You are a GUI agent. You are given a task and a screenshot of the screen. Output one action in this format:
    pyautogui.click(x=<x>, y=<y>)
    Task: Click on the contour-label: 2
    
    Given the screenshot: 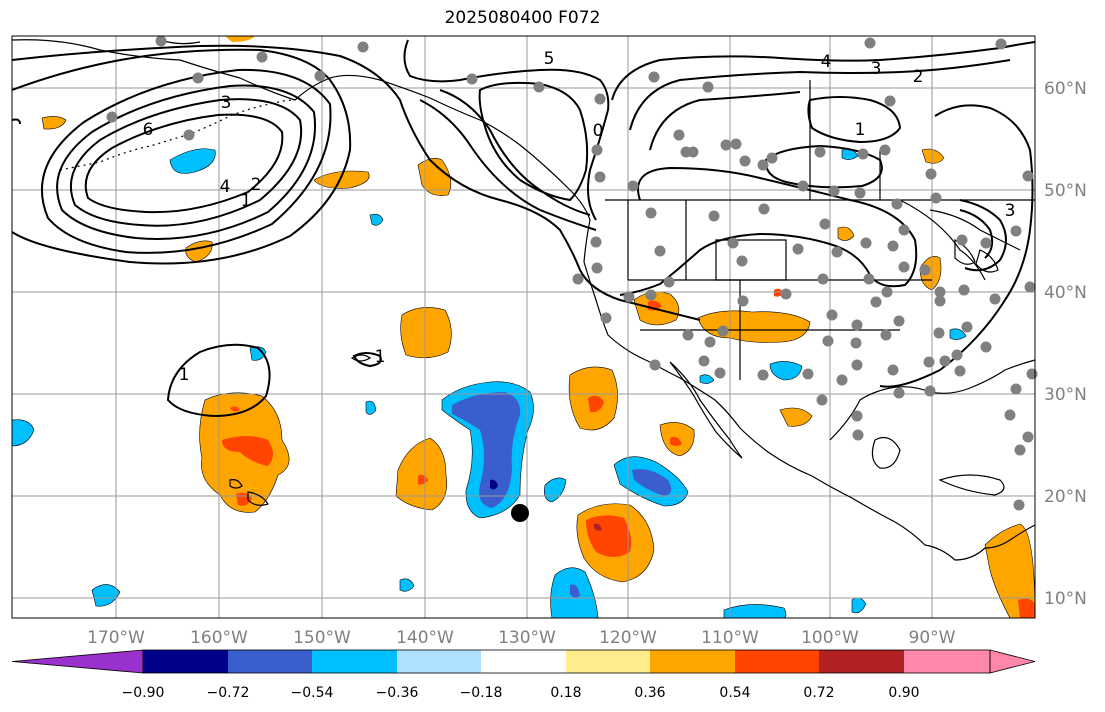 What is the action you would take?
    pyautogui.click(x=256, y=185)
    